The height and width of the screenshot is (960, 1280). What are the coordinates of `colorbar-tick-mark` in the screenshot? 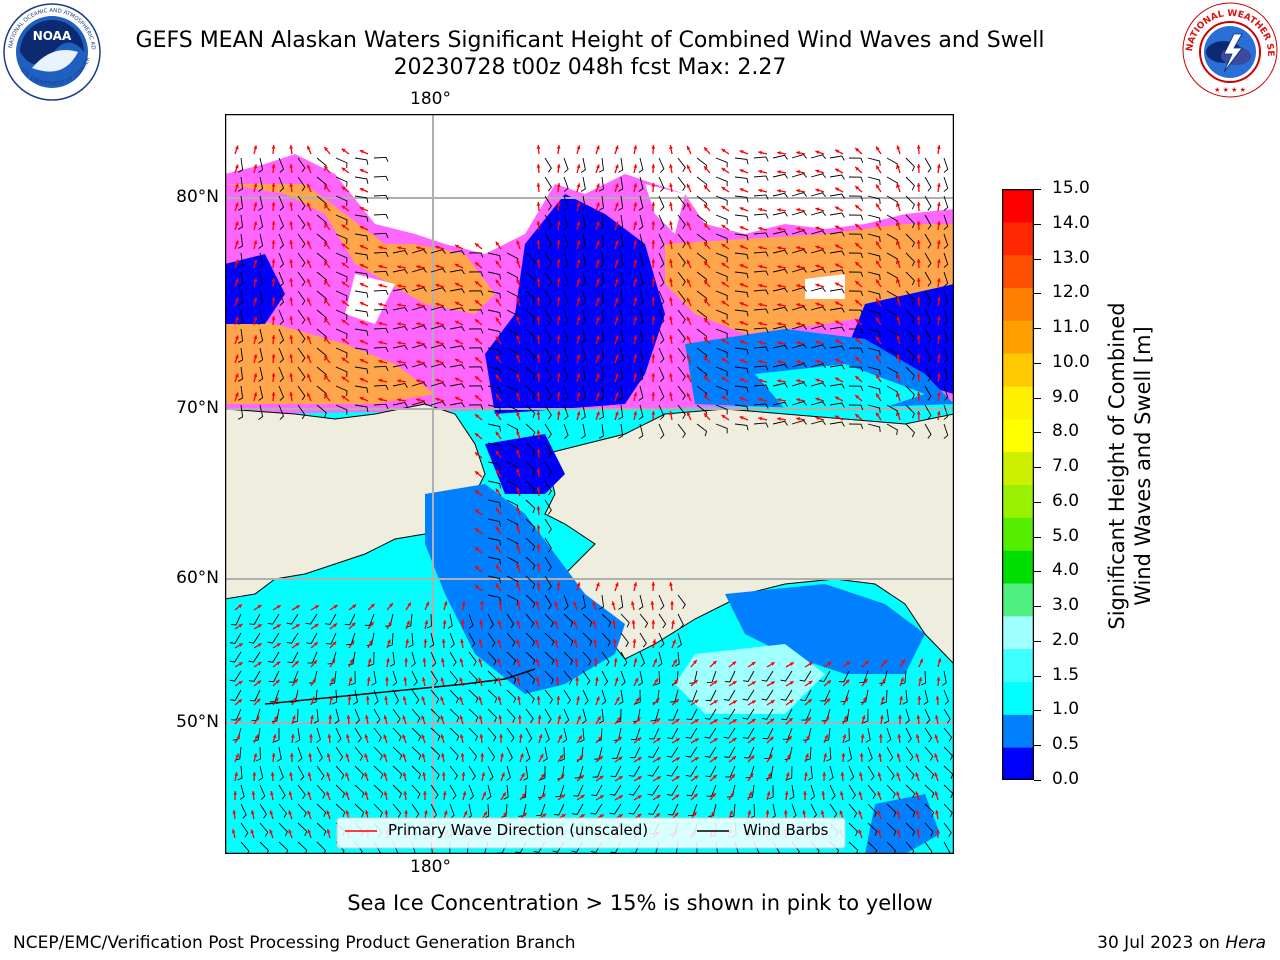 It's located at (1037, 433).